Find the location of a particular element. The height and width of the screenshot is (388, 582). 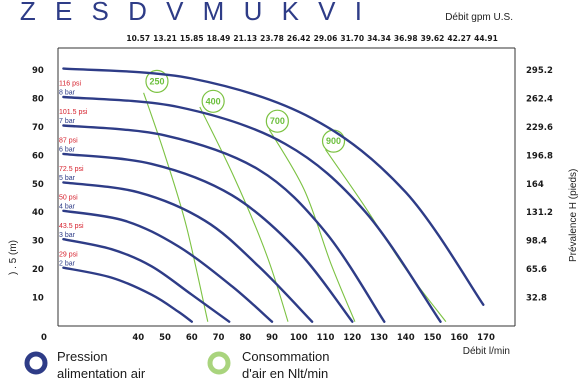

psi-label: 72.5 psi is located at coordinates (71, 169).